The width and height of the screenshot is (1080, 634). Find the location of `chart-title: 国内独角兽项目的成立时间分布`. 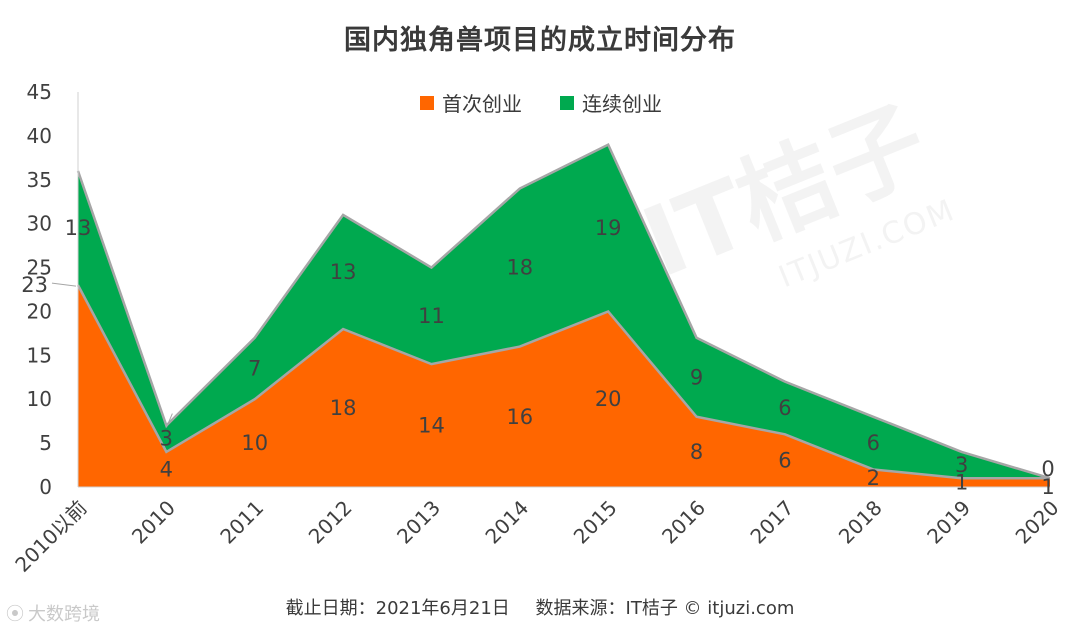

chart-title: 国内独角兽项目的成立时间分布 is located at coordinates (540, 40).